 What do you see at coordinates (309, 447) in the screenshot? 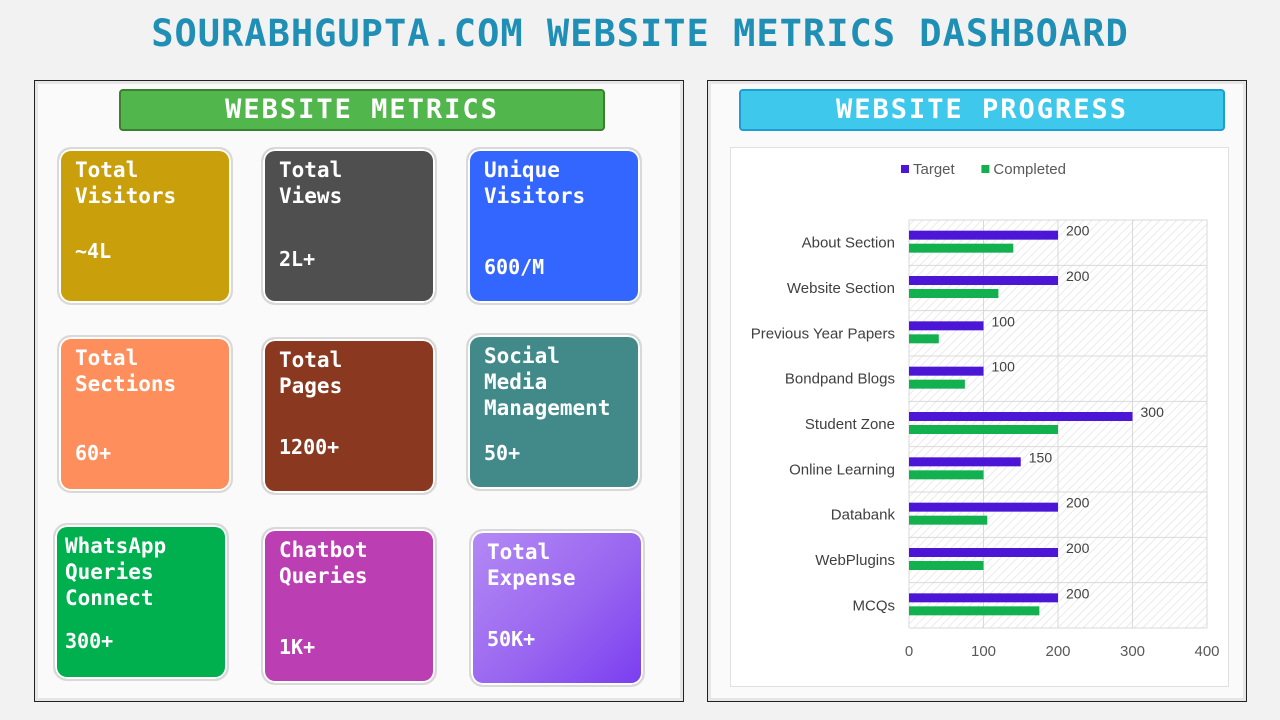
I see `tile-value: 1200+` at bounding box center [309, 447].